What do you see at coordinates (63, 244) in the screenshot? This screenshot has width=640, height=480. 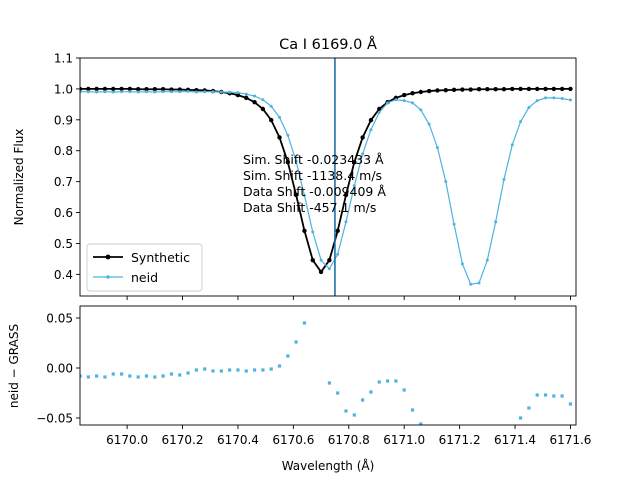 I see `top-y-tick-label: 0.5` at bounding box center [63, 244].